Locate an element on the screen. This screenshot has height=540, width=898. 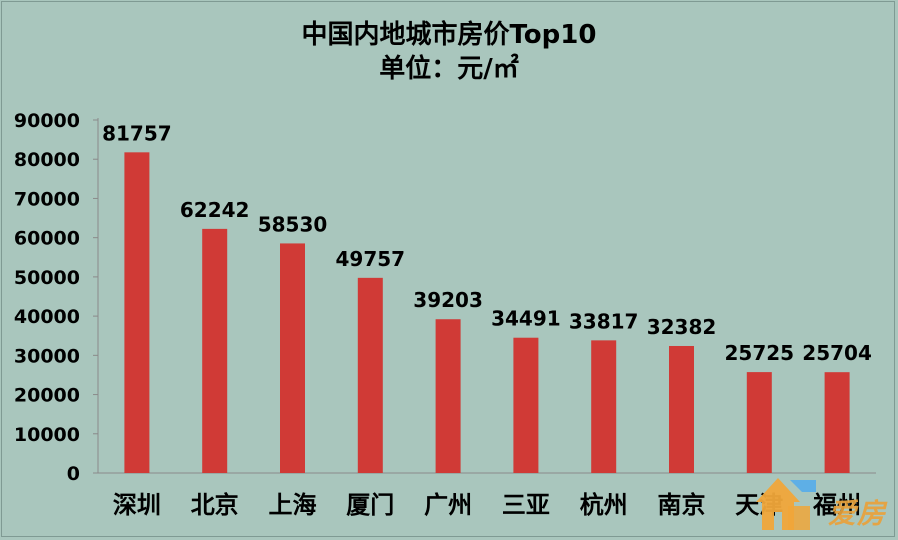
data-label: 39203 is located at coordinates (448, 300).